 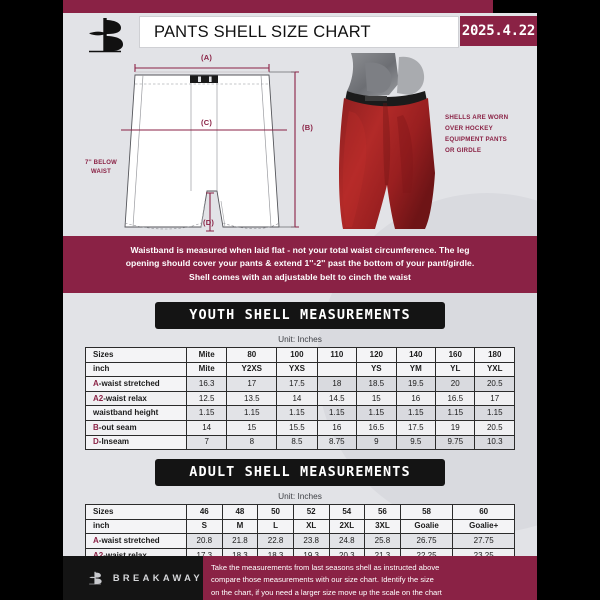 What do you see at coordinates (483, 512) in the screenshot?
I see `table-cell: 60` at bounding box center [483, 512].